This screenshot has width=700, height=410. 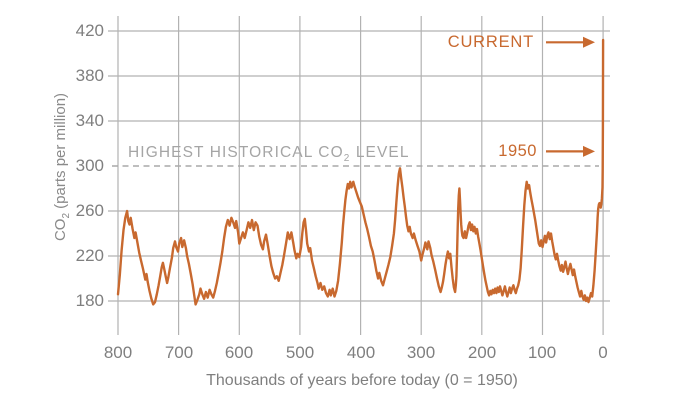 I want to click on y-tick-label: 260, so click(x=89, y=210).